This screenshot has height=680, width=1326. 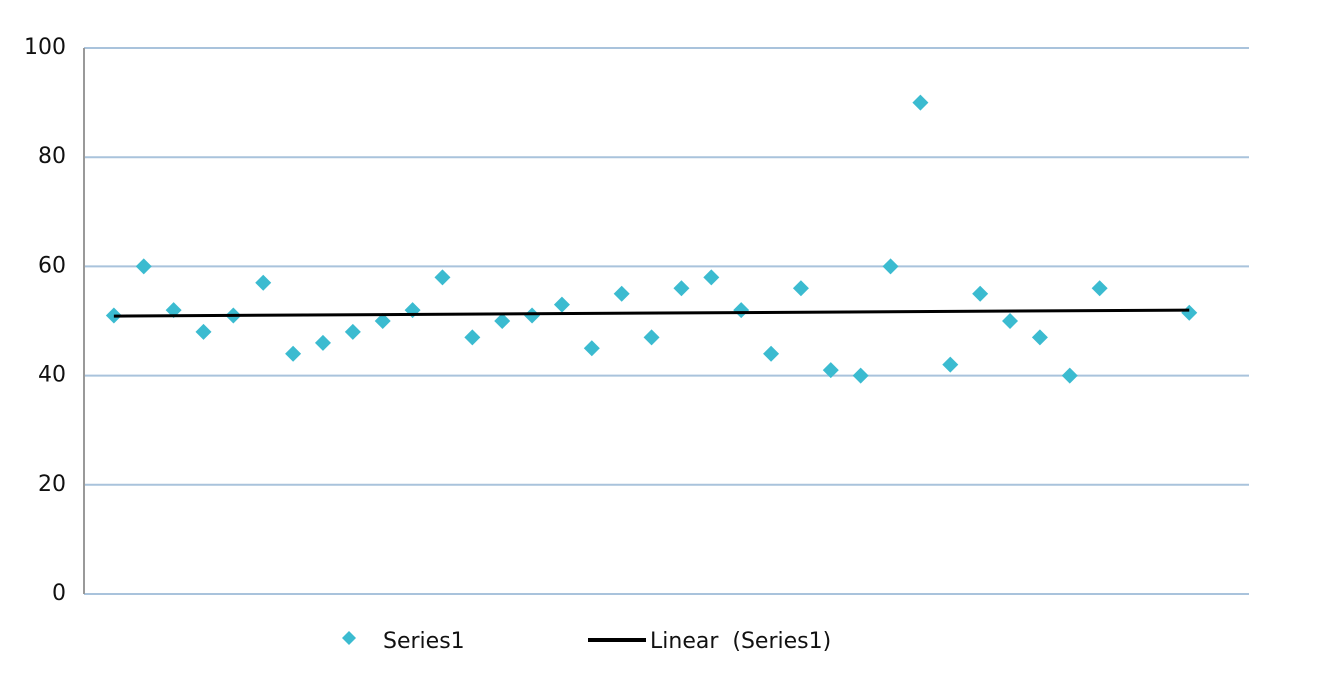 What do you see at coordinates (52, 484) in the screenshot?
I see `y-tick-label: 20` at bounding box center [52, 484].